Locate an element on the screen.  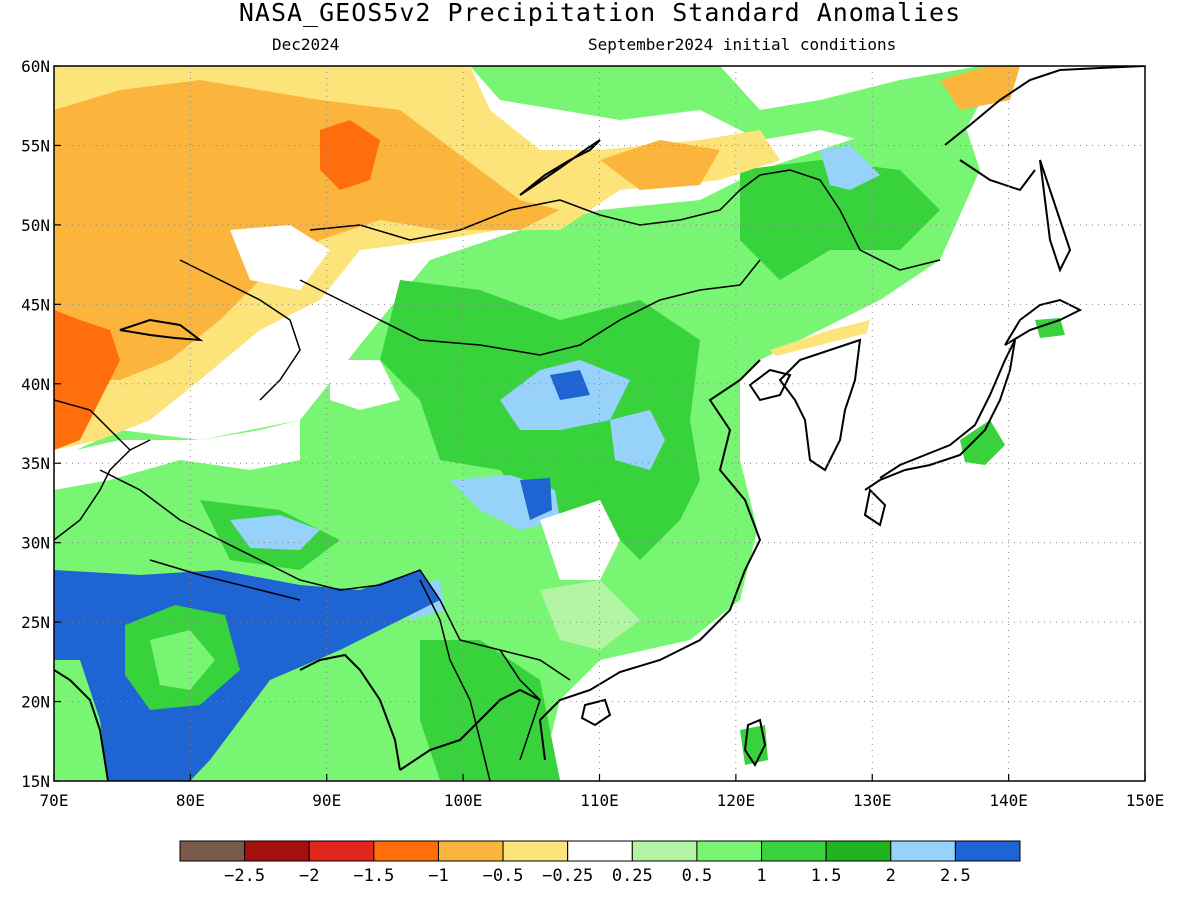
coast-kyushu is located at coordinates (875, 507).